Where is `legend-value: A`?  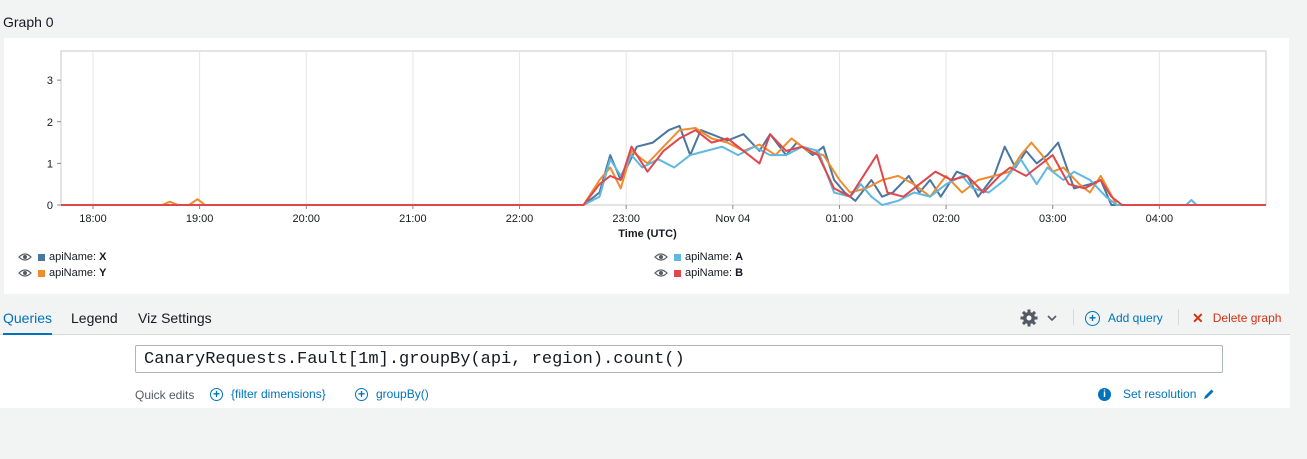 legend-value: A is located at coordinates (739, 257).